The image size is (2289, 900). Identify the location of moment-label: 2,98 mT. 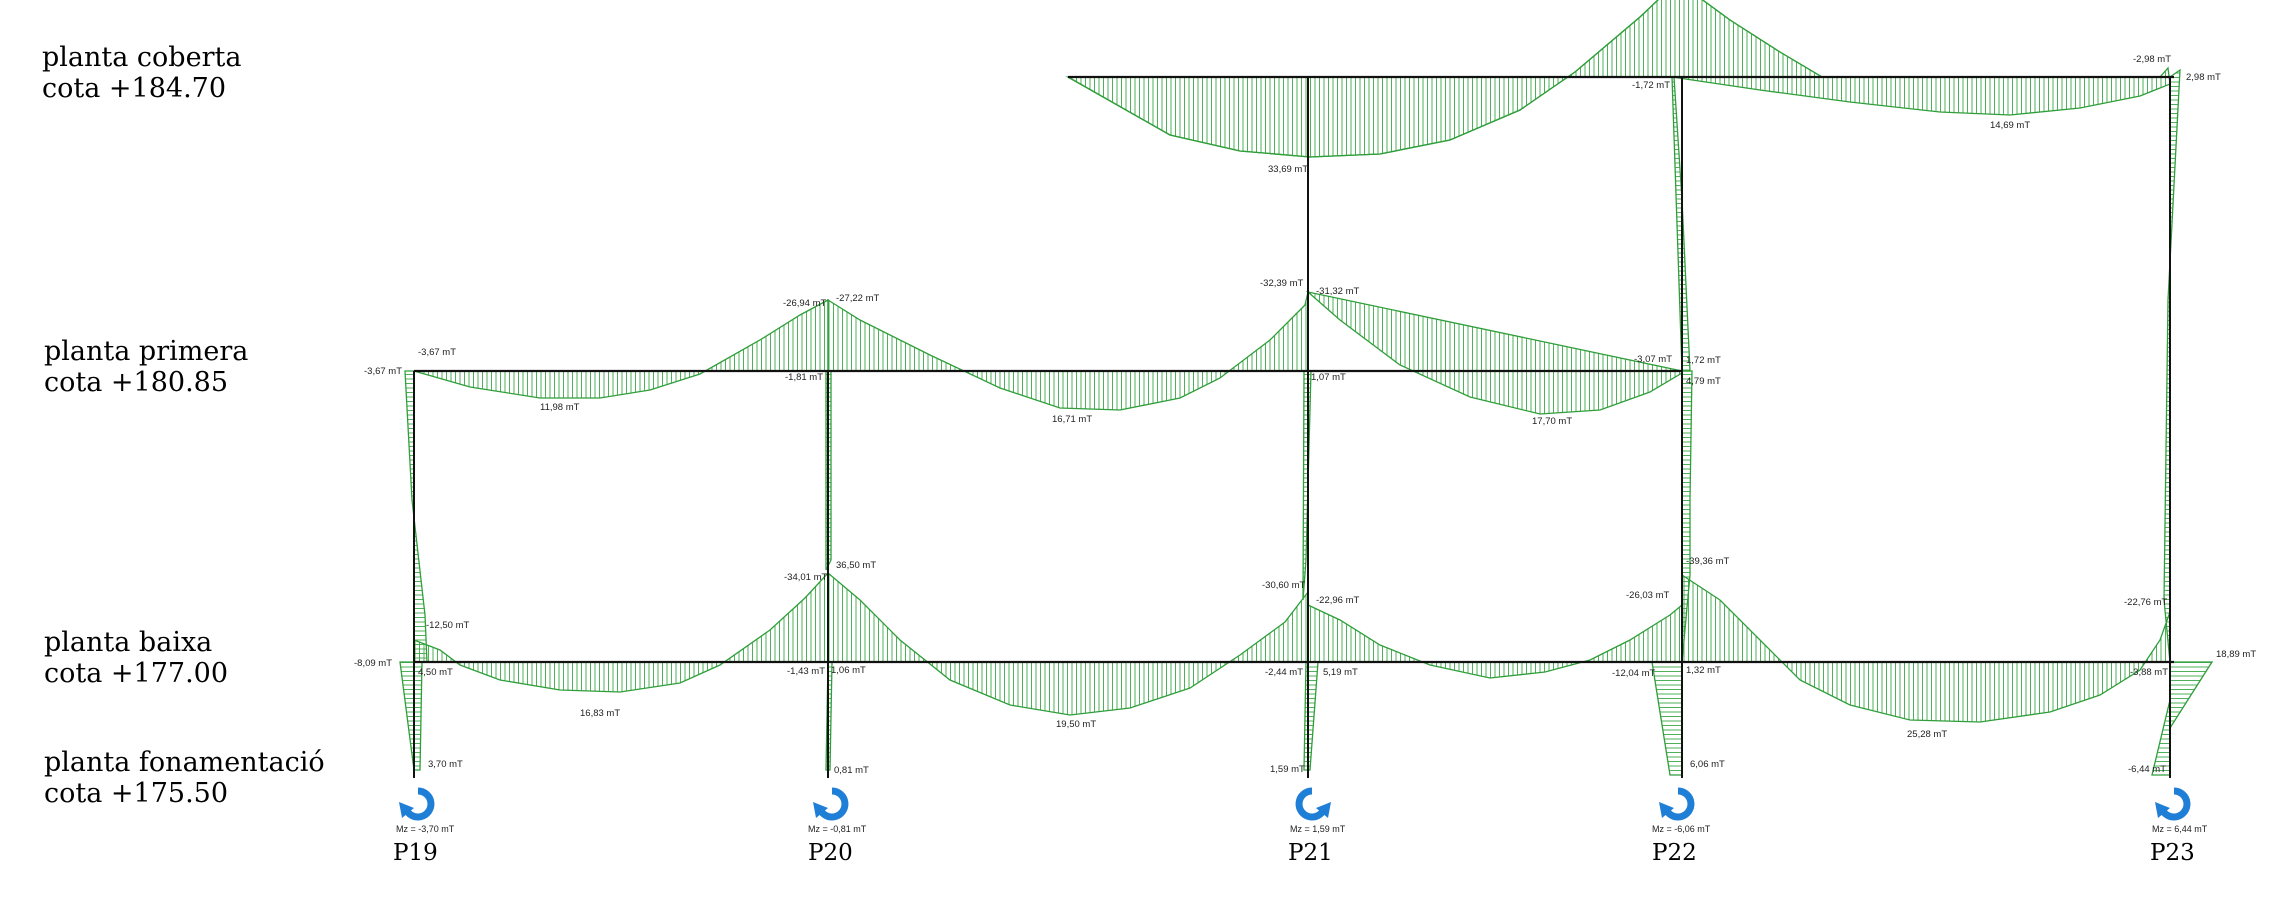
(2203, 77).